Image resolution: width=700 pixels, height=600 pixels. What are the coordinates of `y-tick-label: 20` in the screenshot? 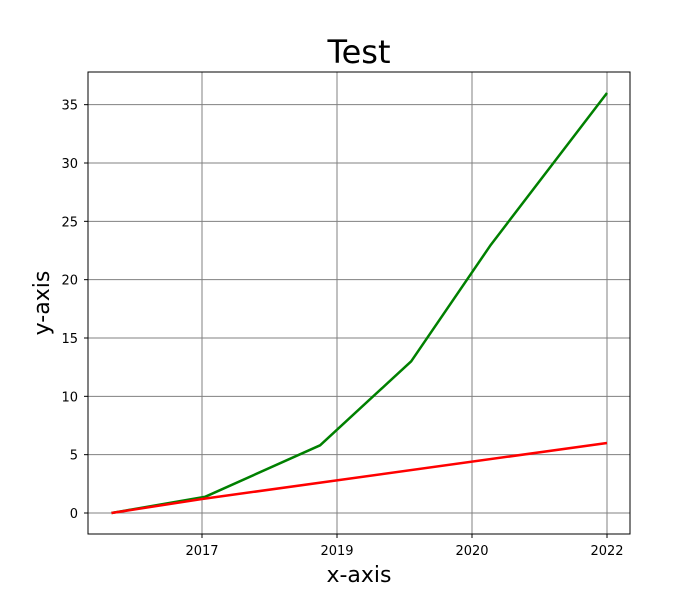 It's located at (69, 281).